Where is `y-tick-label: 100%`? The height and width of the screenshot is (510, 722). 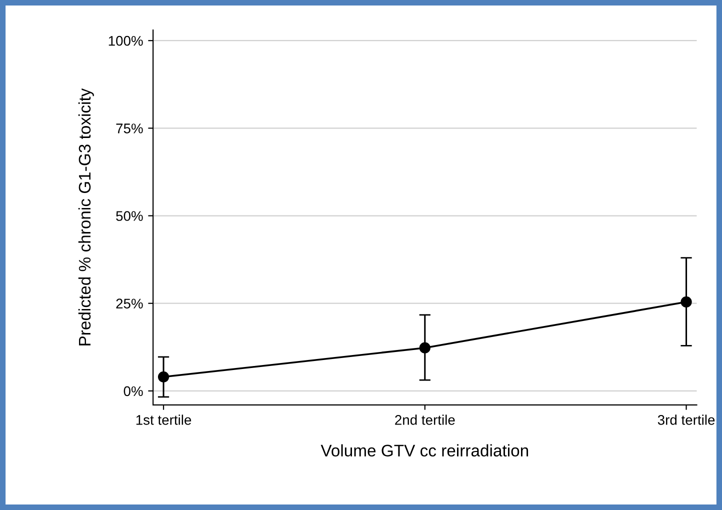
y-tick-label: 100% is located at coordinates (125, 41).